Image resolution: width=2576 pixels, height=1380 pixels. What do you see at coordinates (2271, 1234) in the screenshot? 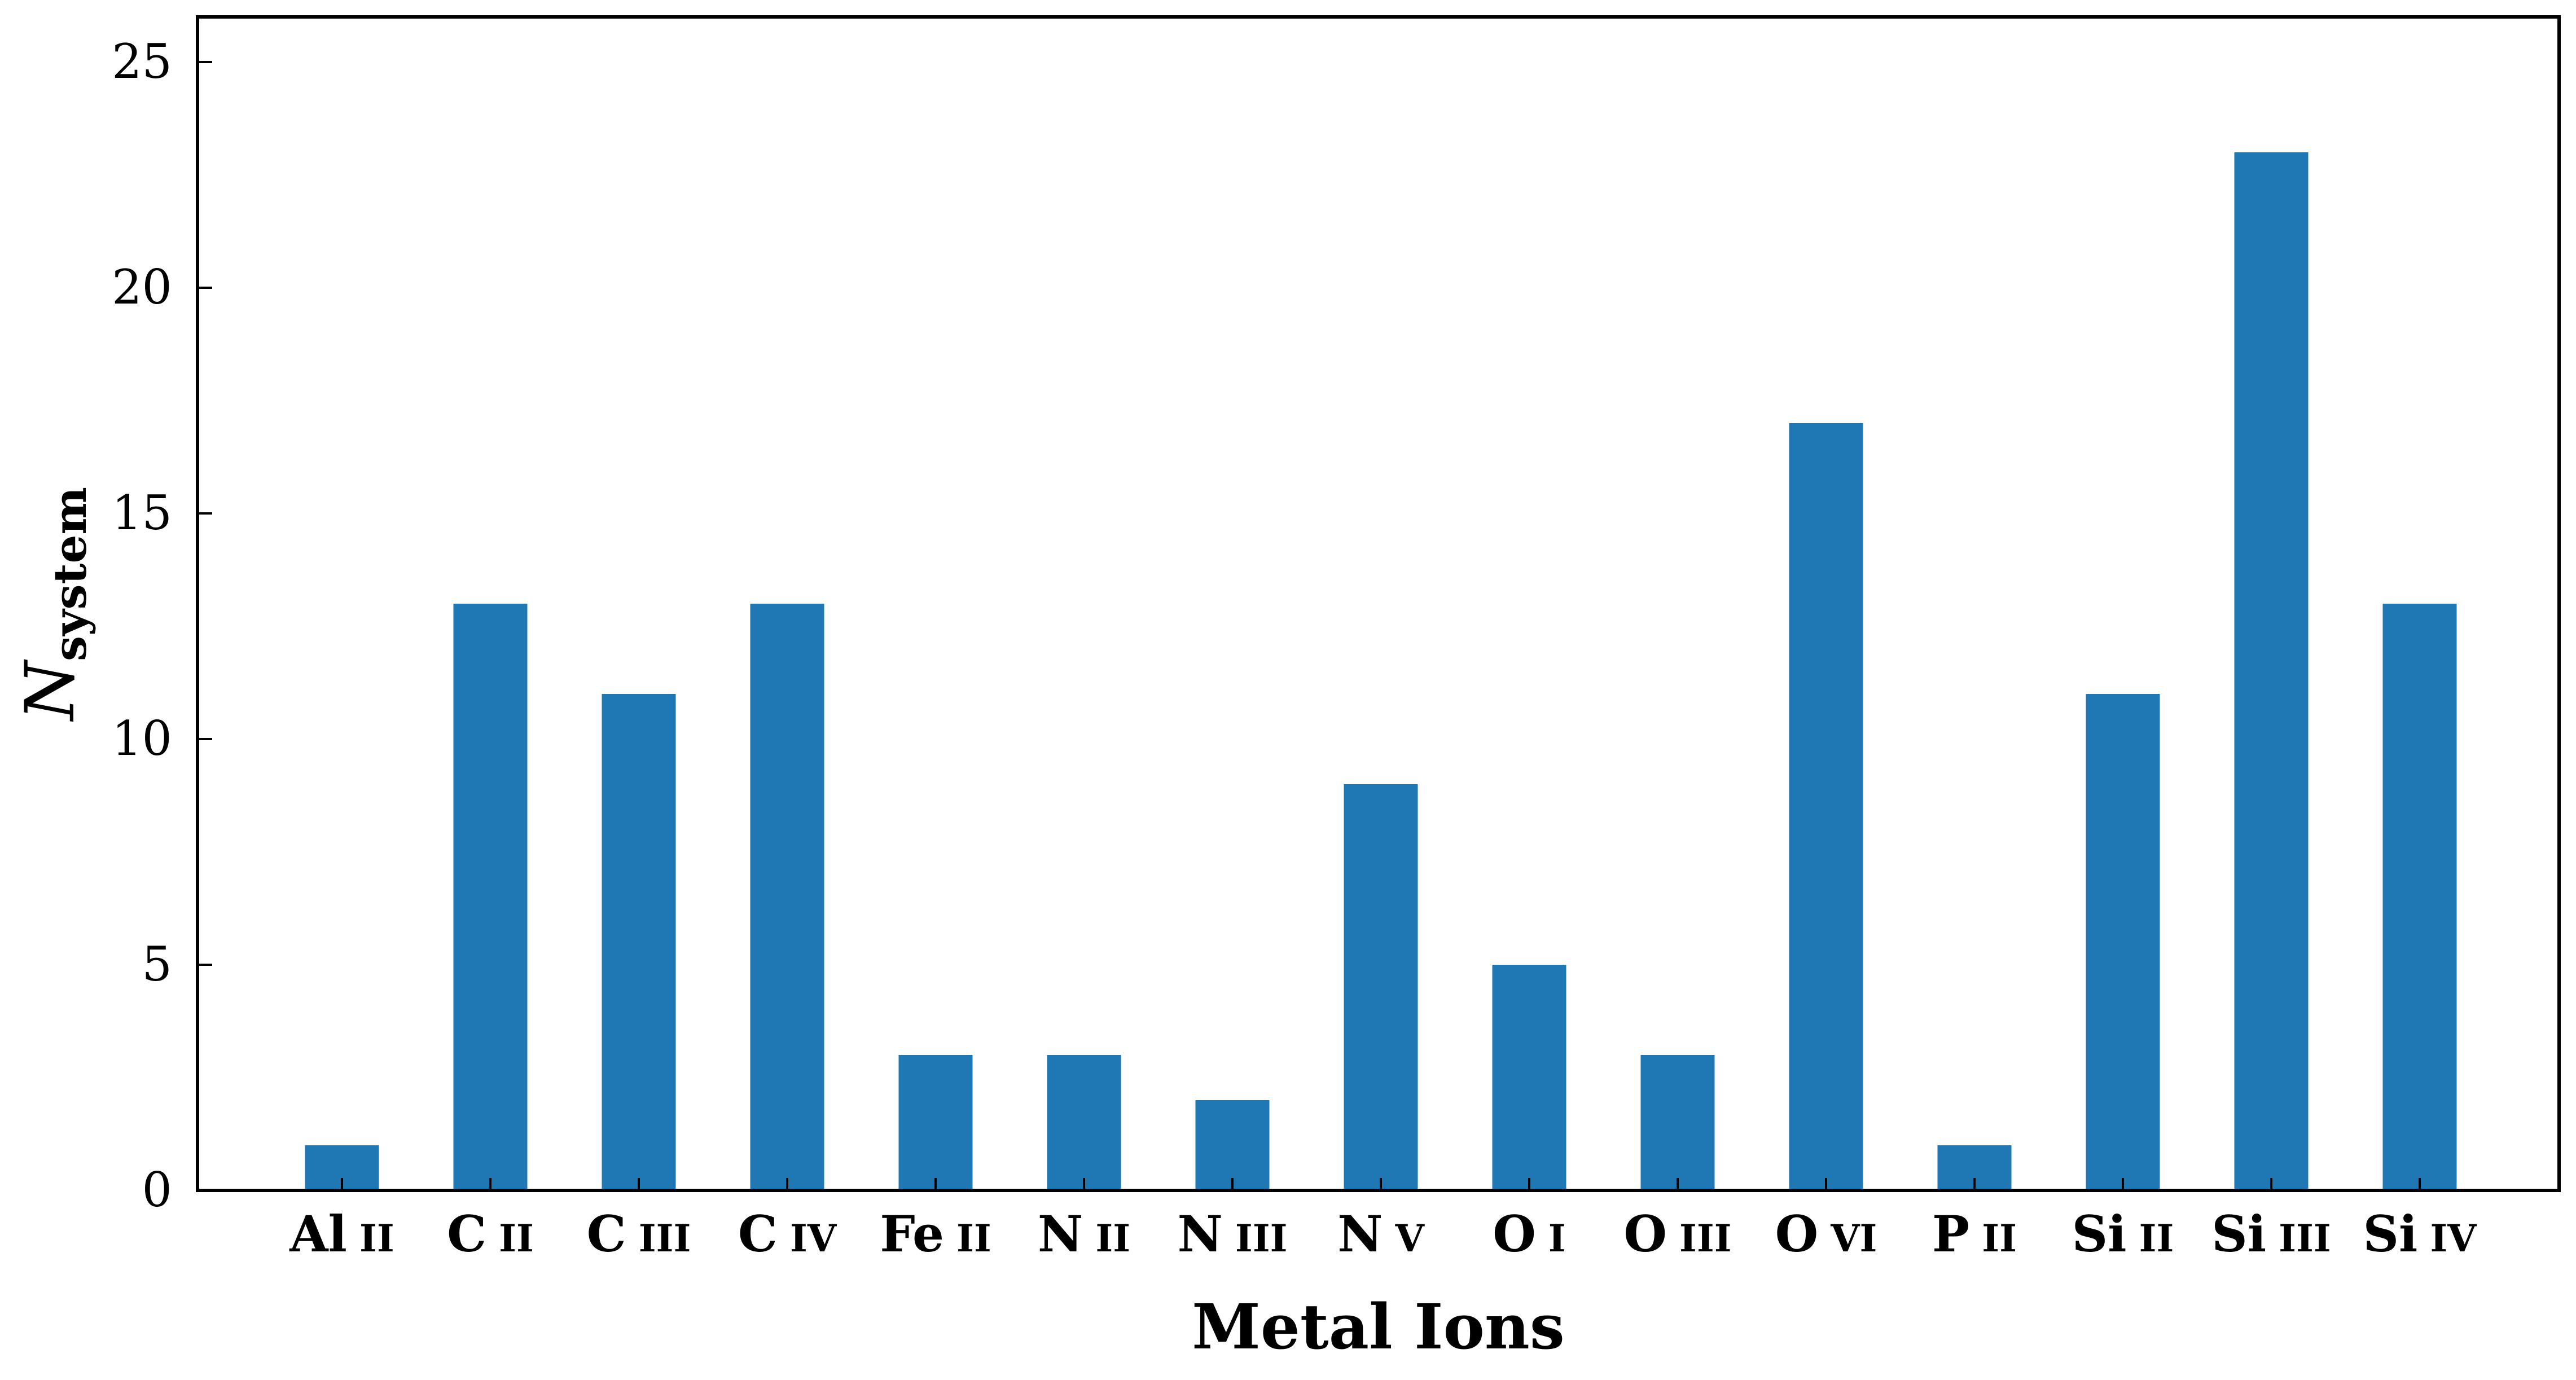
I see `x-tick-label: Si III` at bounding box center [2271, 1234].